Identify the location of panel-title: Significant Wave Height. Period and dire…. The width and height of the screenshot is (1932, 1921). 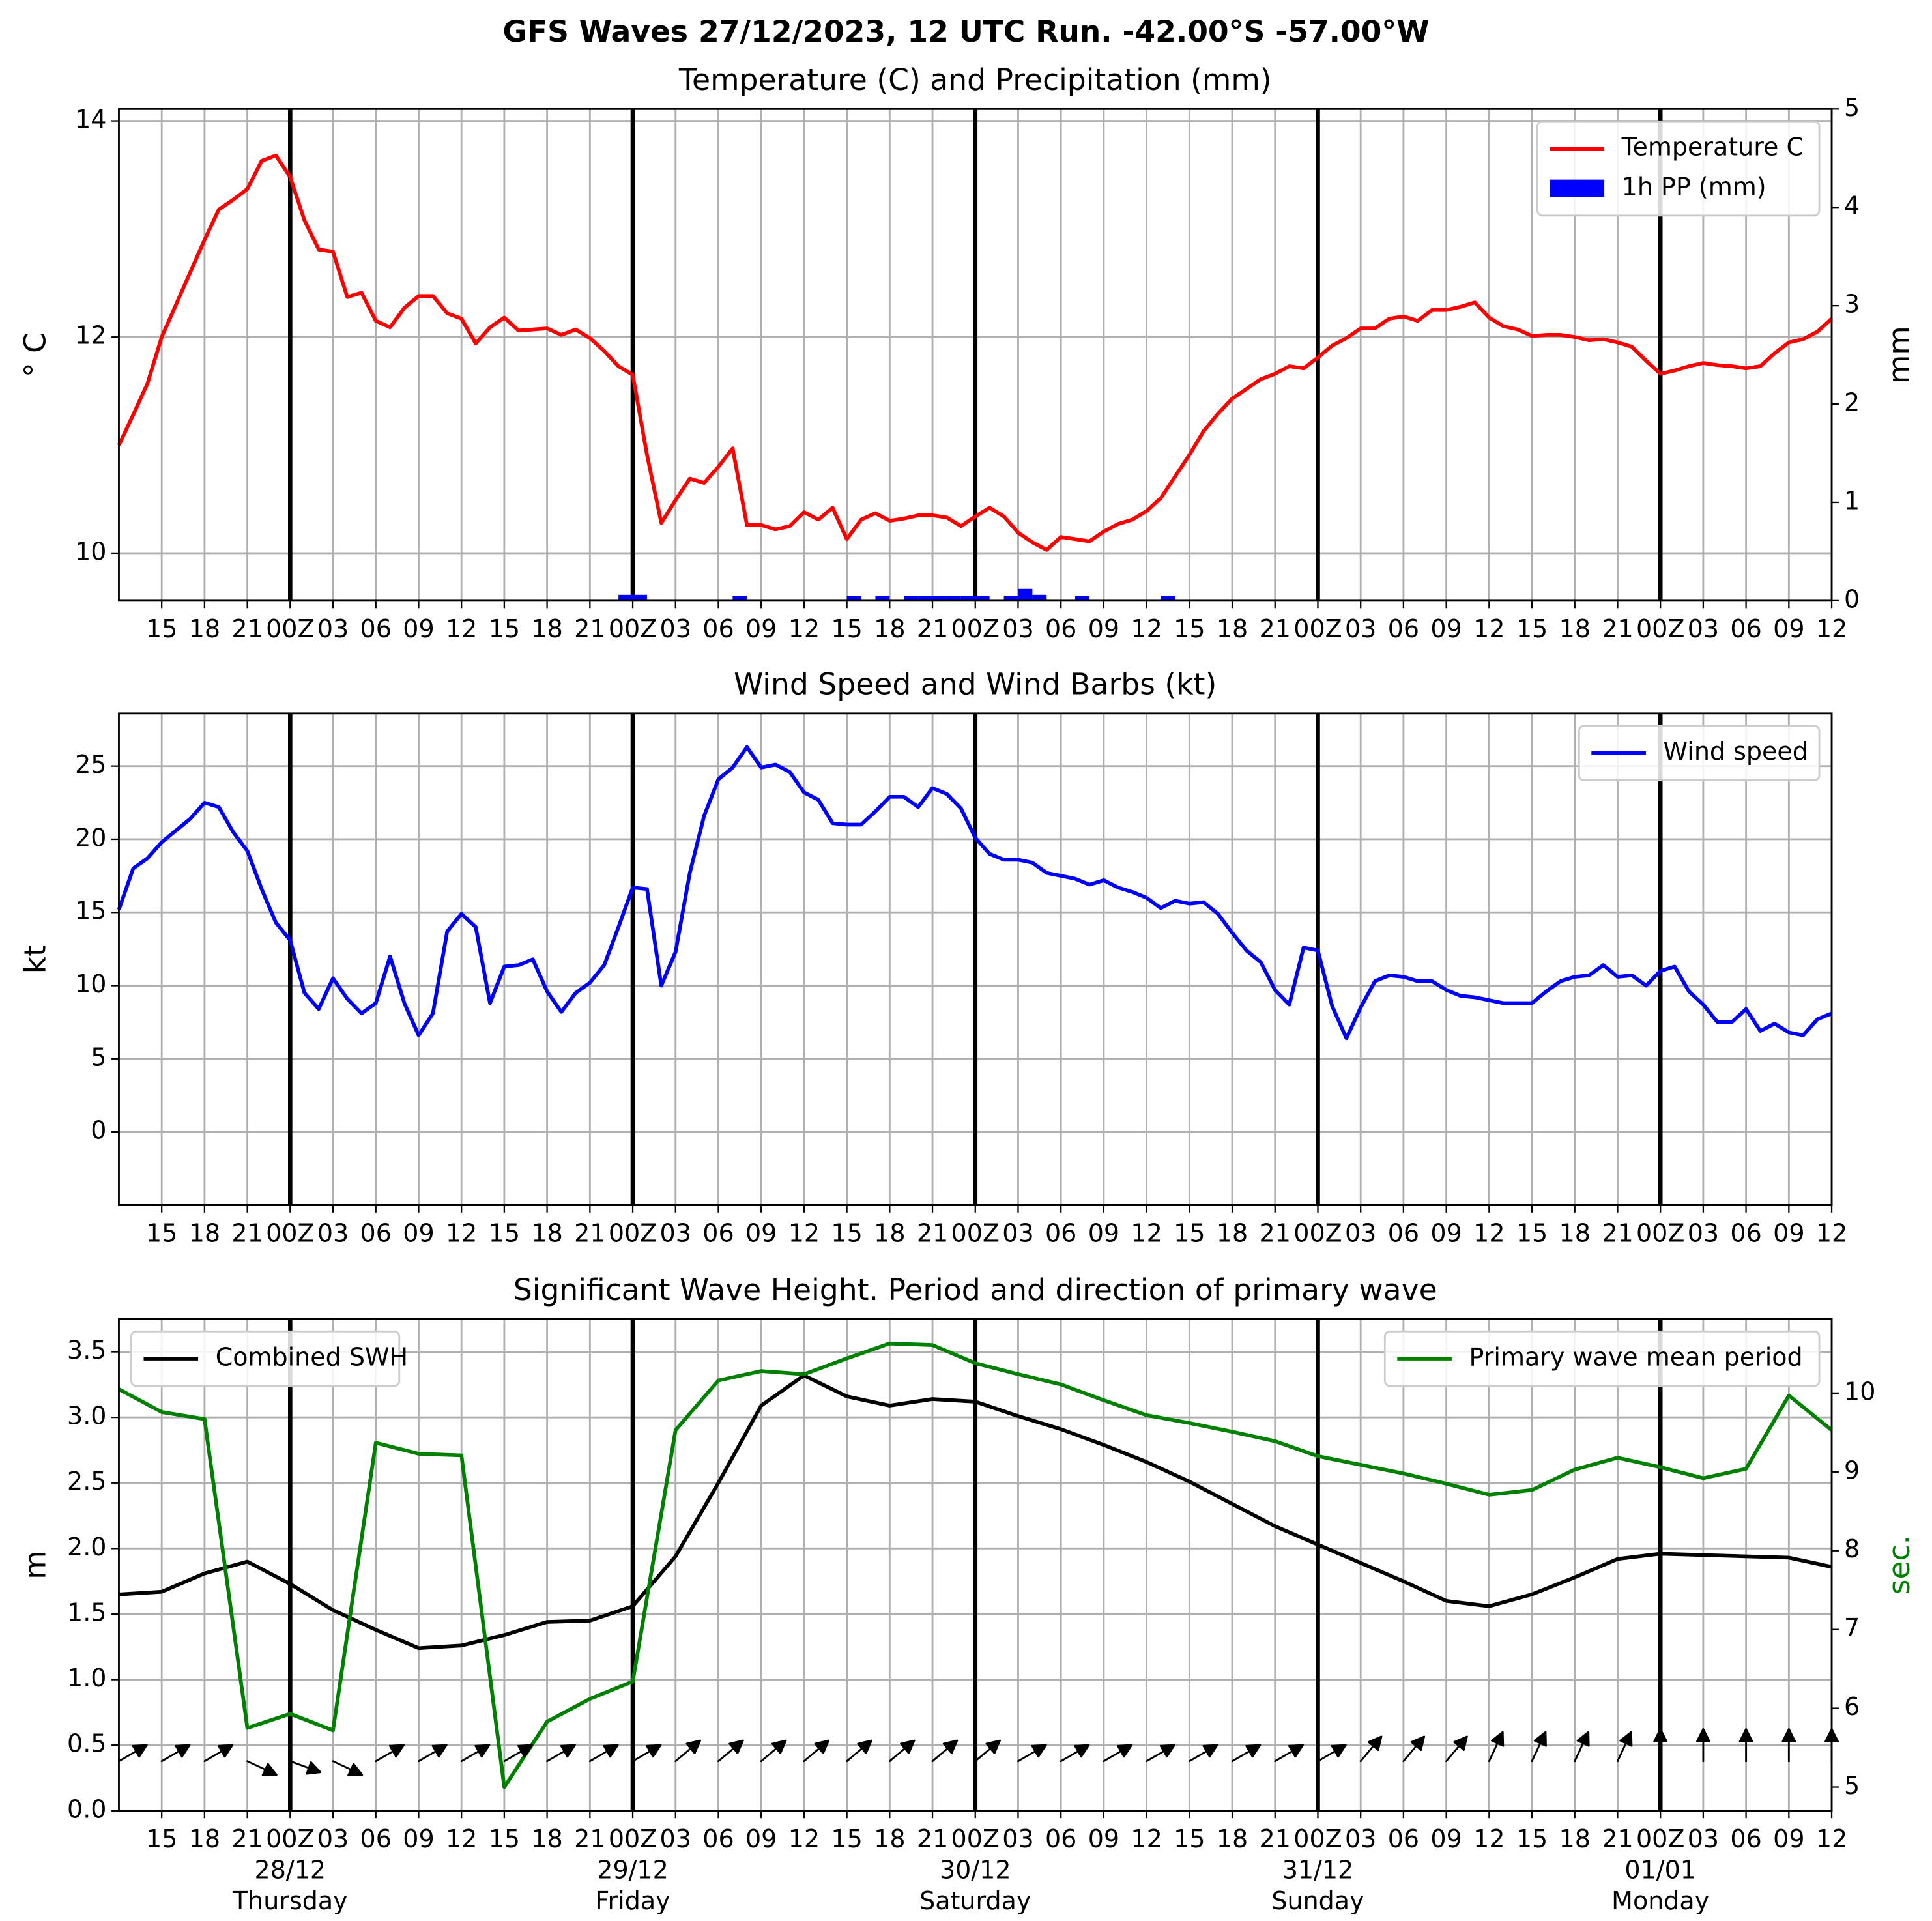
(975, 1290).